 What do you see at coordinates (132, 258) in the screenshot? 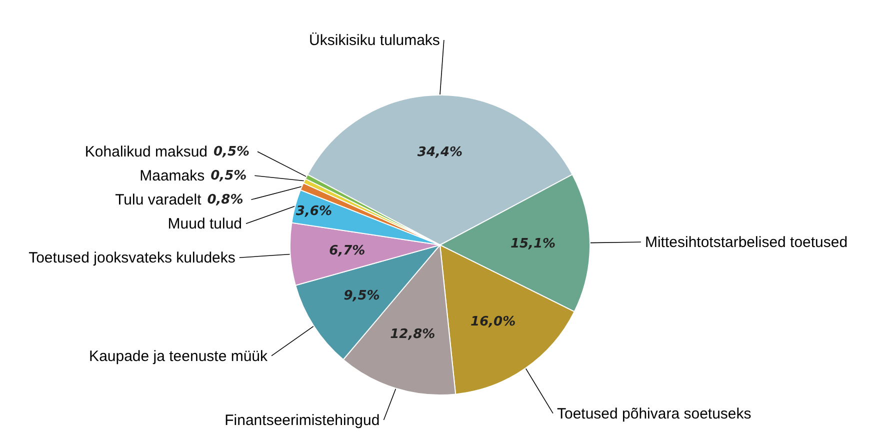
I see `slice-label: Toetused jooksvateks kuludeks` at bounding box center [132, 258].